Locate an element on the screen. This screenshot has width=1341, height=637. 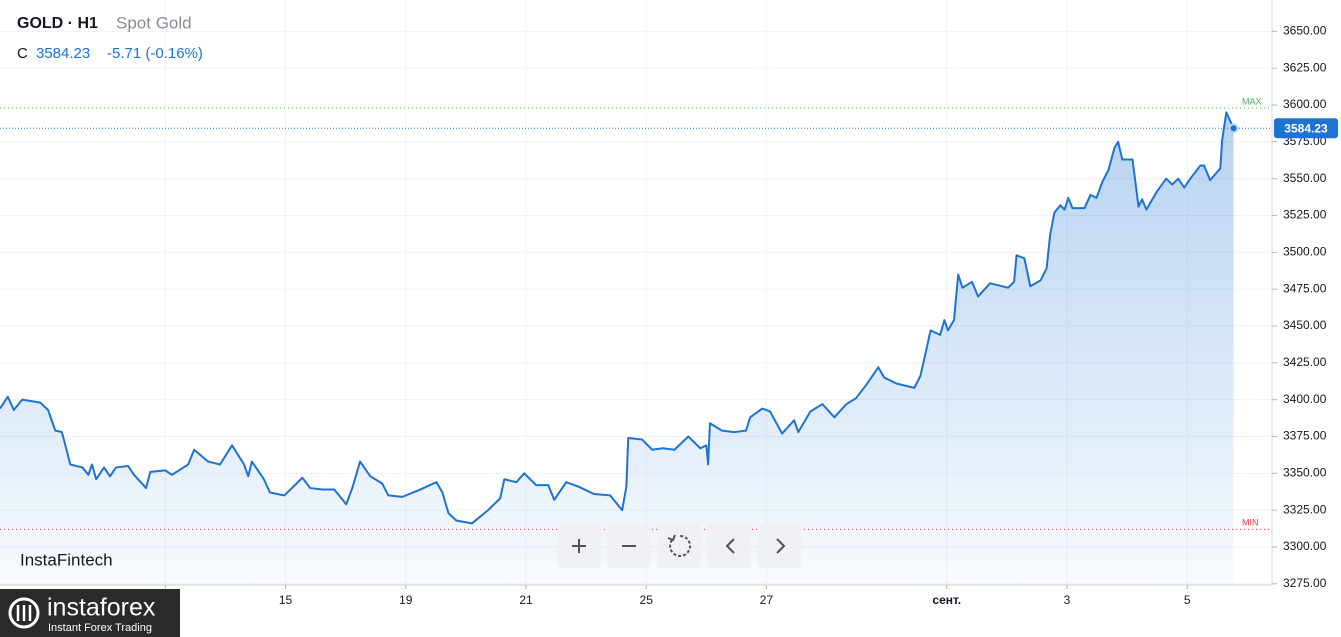
x-tick-label: сент. is located at coordinates (946, 600).